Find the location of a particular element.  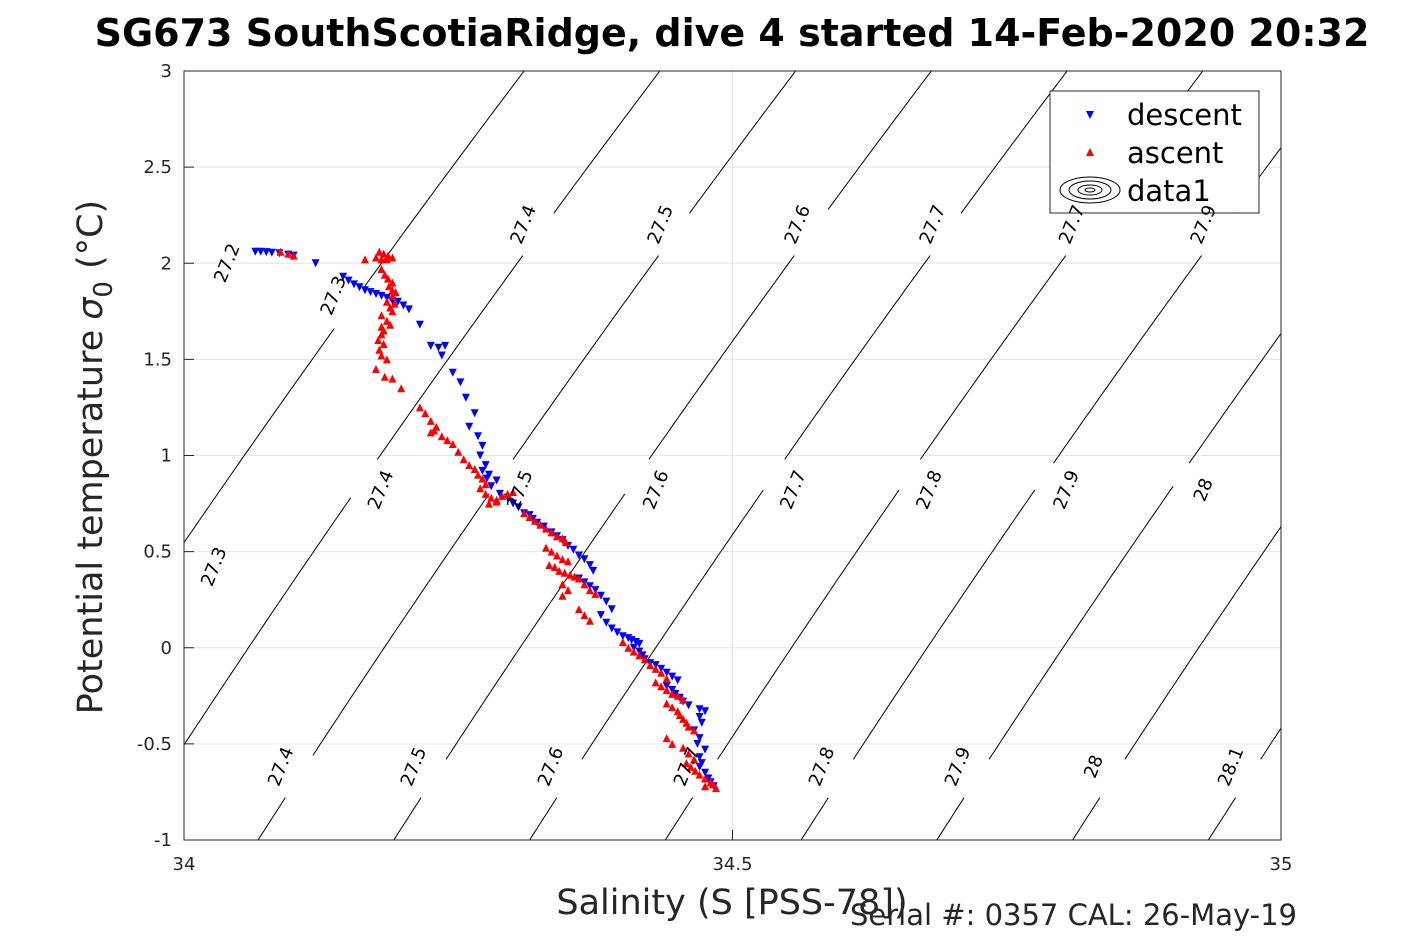

x-tick-label: 34 is located at coordinates (184, 864).